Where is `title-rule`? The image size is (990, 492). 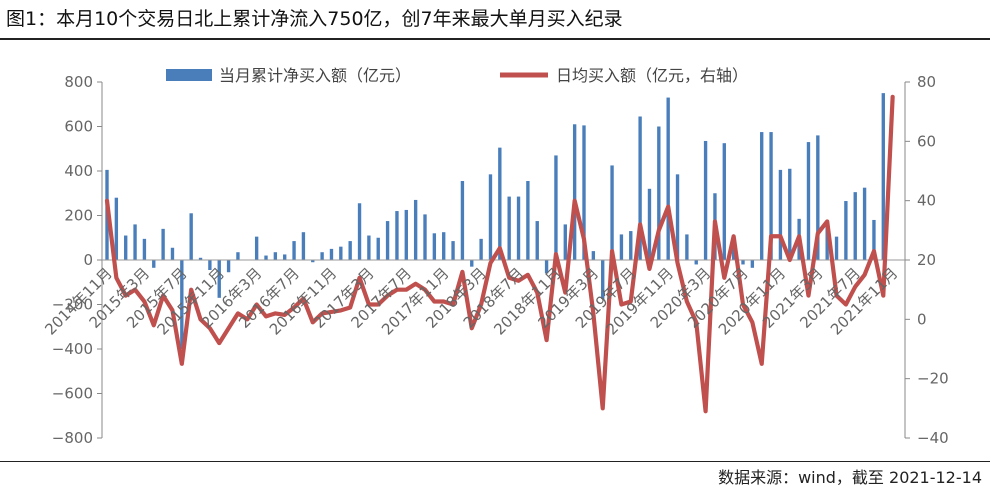 title-rule is located at coordinates (495, 39).